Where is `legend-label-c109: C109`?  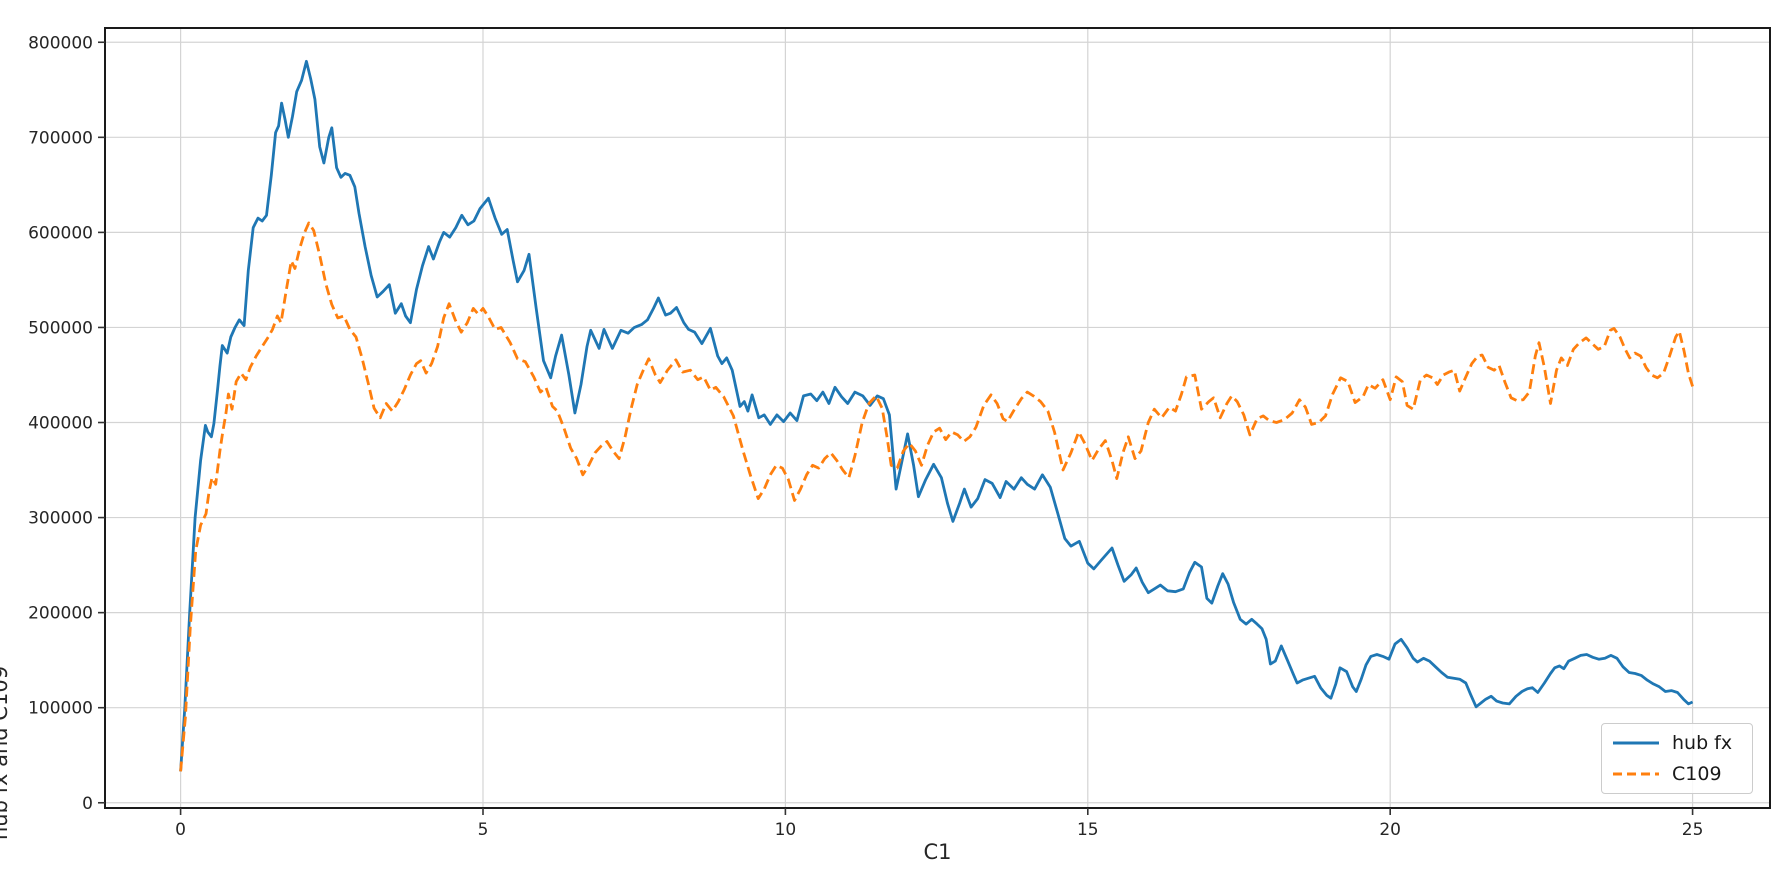
legend-label-c109: C109 is located at coordinates (1697, 773).